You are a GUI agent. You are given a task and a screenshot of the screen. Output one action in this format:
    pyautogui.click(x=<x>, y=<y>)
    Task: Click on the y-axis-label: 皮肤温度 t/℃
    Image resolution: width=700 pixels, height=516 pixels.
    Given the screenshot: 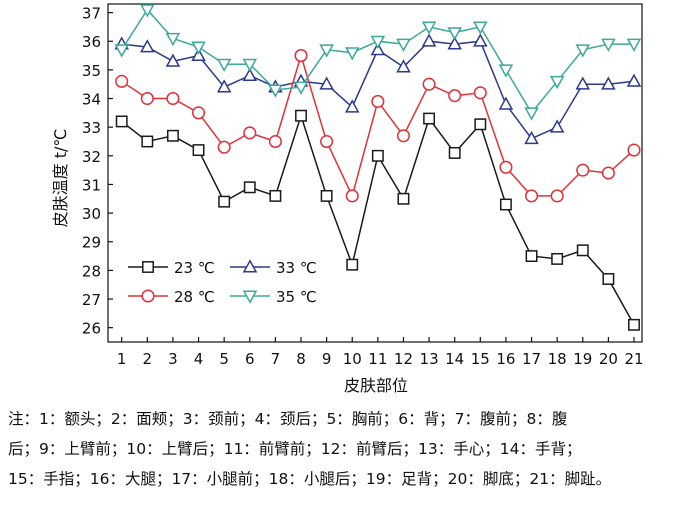 What is the action you would take?
    pyautogui.click(x=60, y=178)
    